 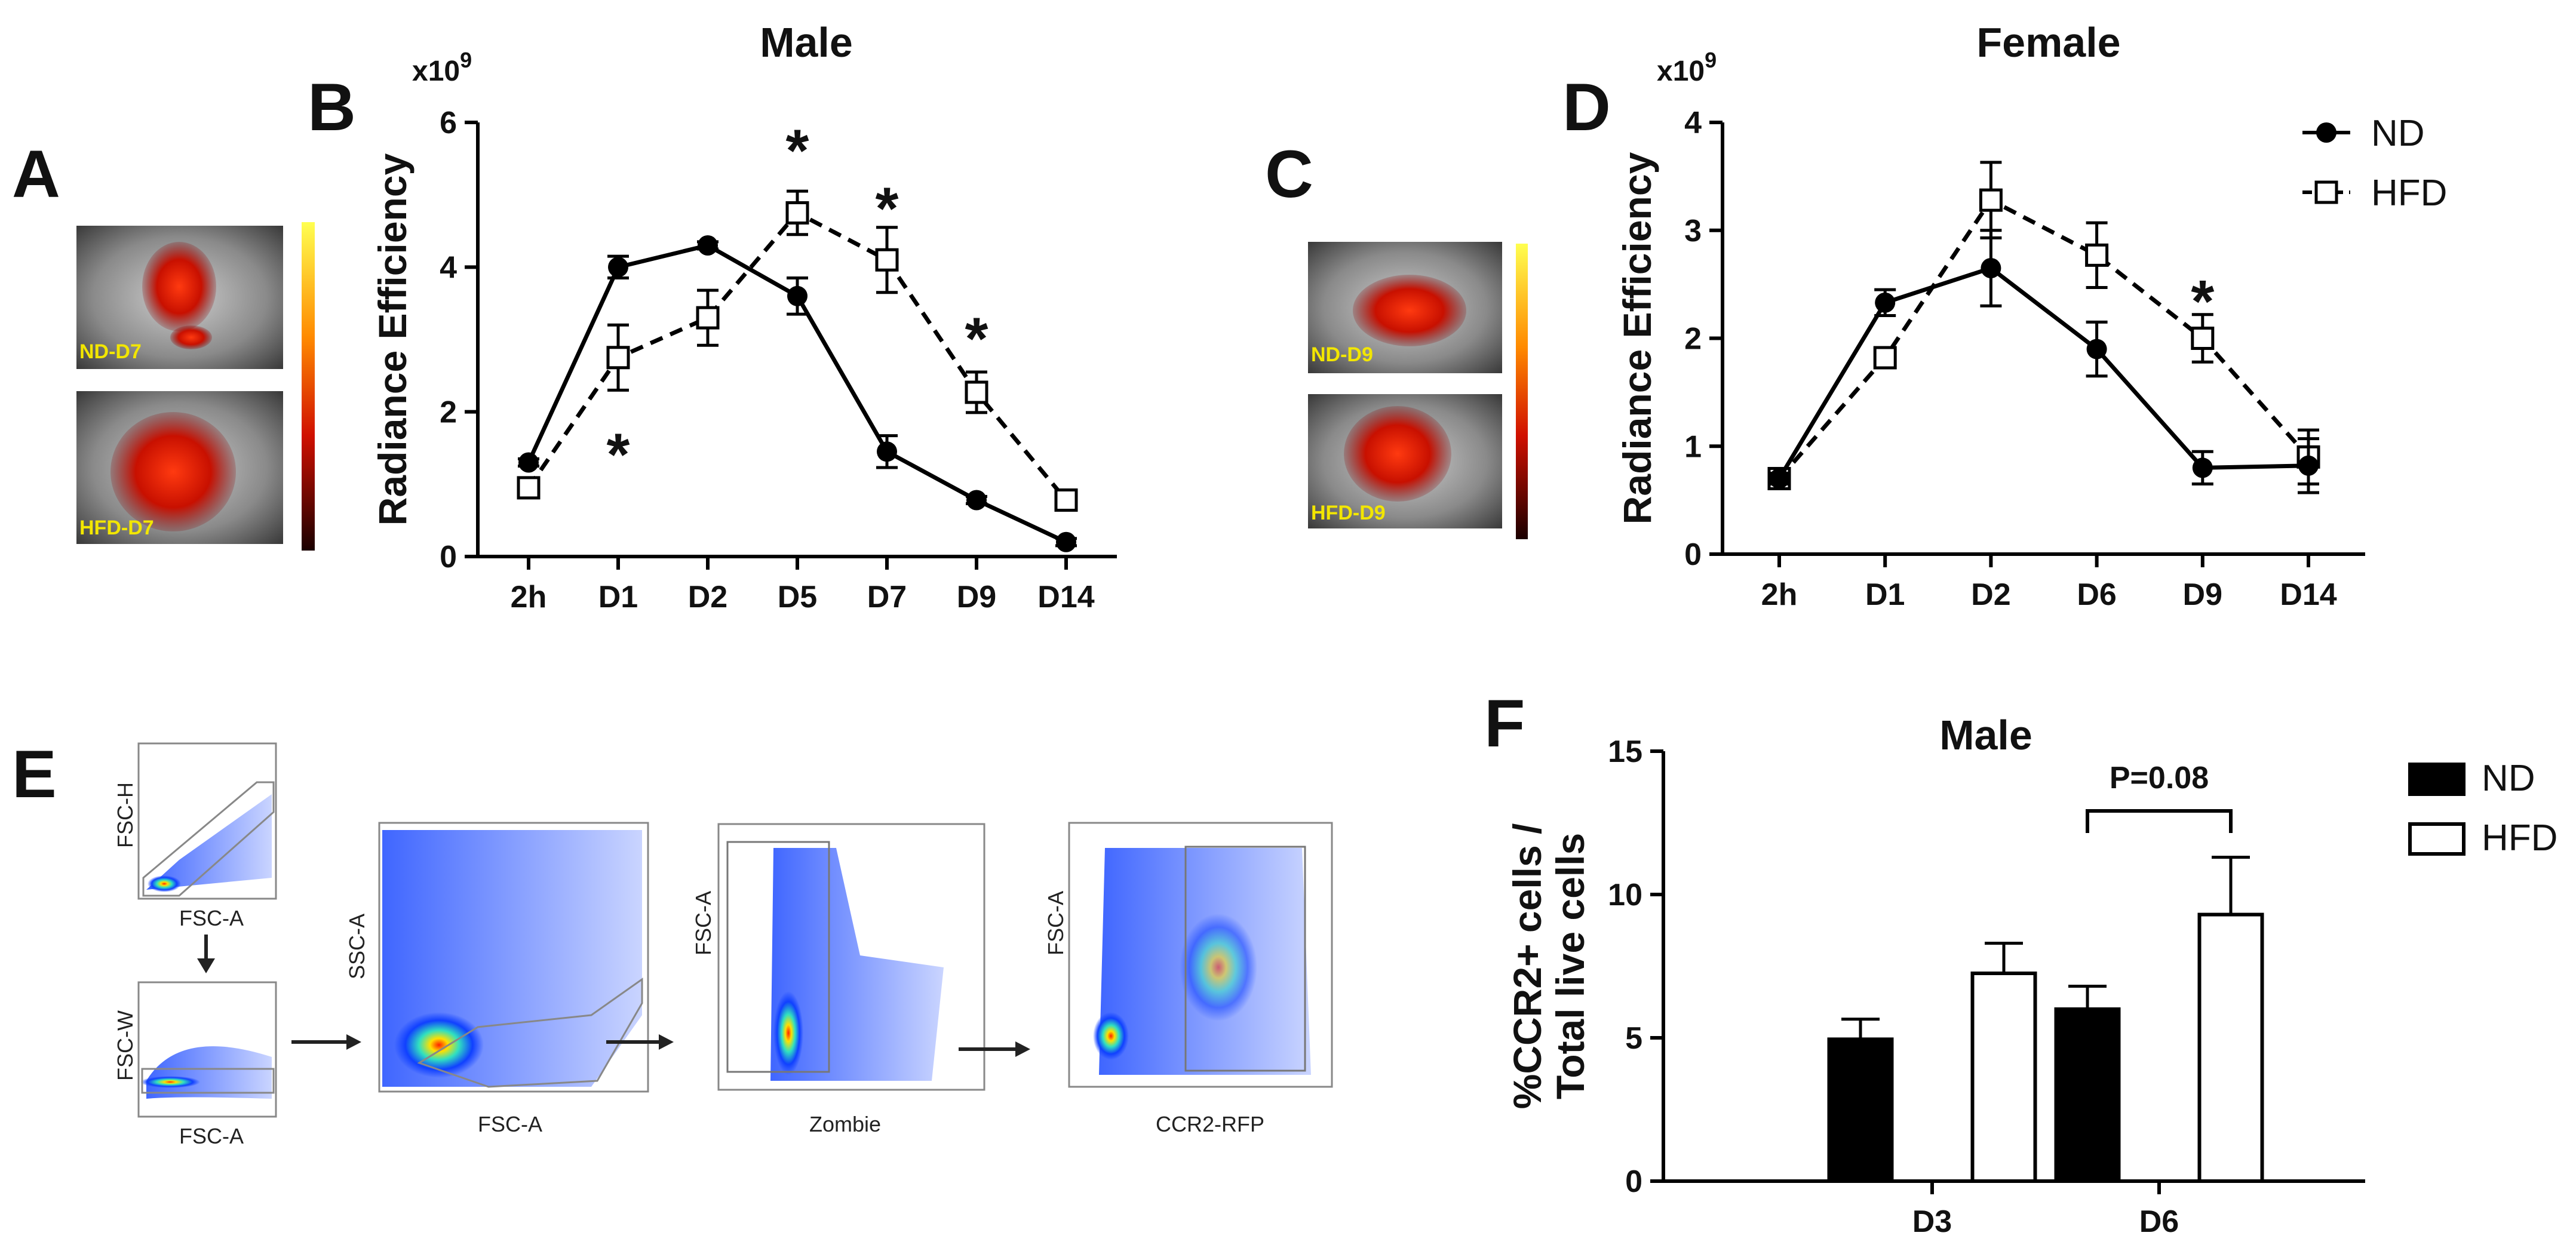 I want to click on panel-letter-c: C, so click(x=1289, y=174).